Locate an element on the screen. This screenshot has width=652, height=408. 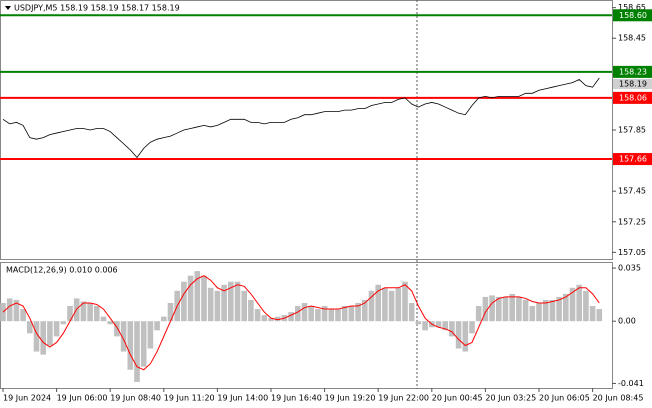
level-label: 158.23 is located at coordinates (633, 71).